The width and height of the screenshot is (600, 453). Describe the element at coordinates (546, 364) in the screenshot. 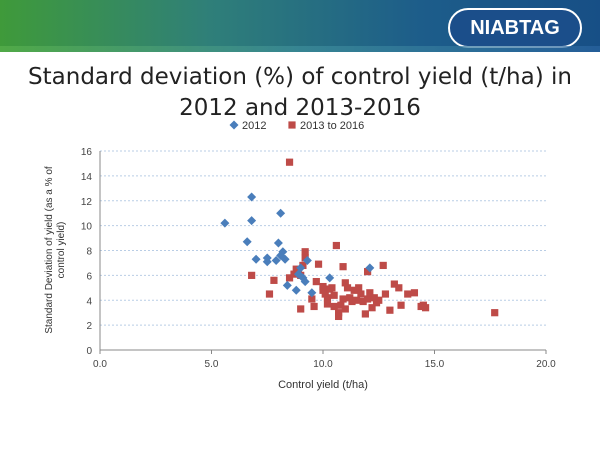

I see `x-tick-label: 20.0` at that location.